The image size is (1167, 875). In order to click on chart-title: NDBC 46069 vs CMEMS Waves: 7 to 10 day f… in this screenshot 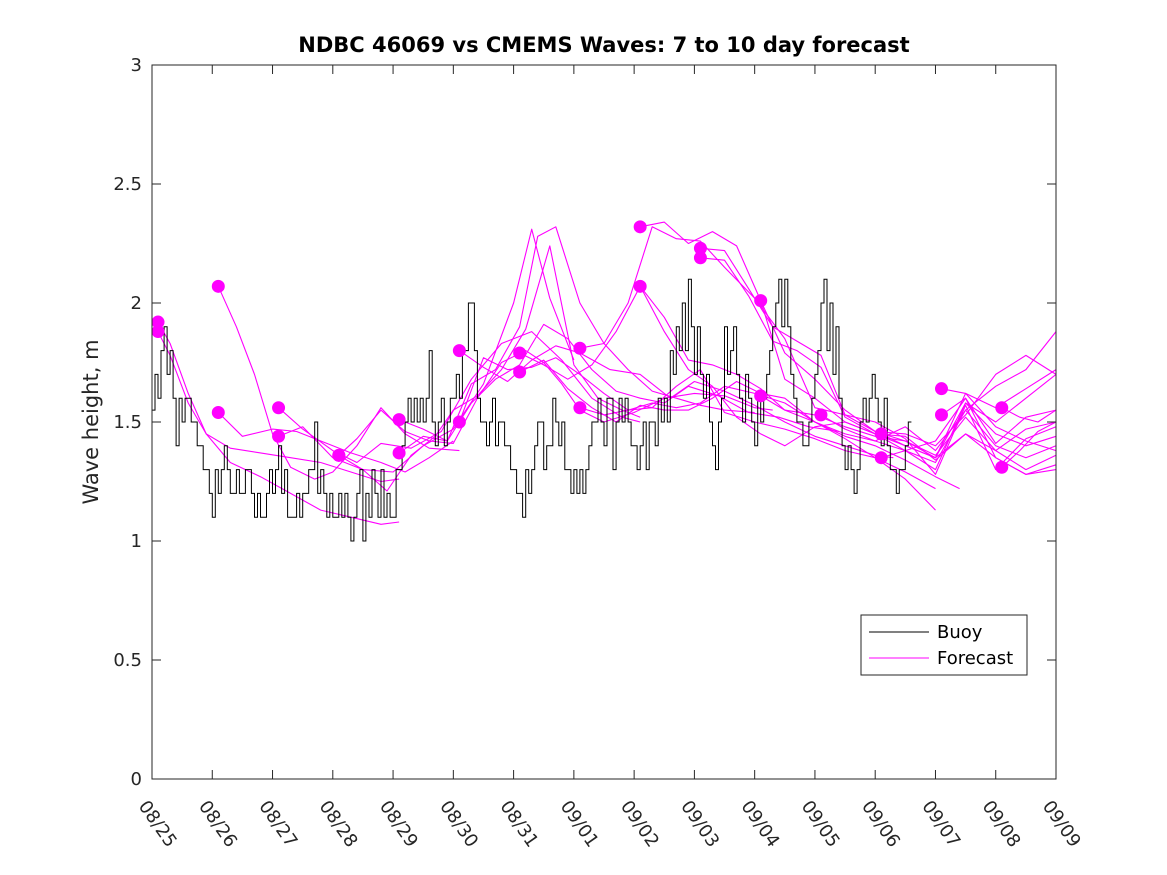, I will do `click(603, 45)`.